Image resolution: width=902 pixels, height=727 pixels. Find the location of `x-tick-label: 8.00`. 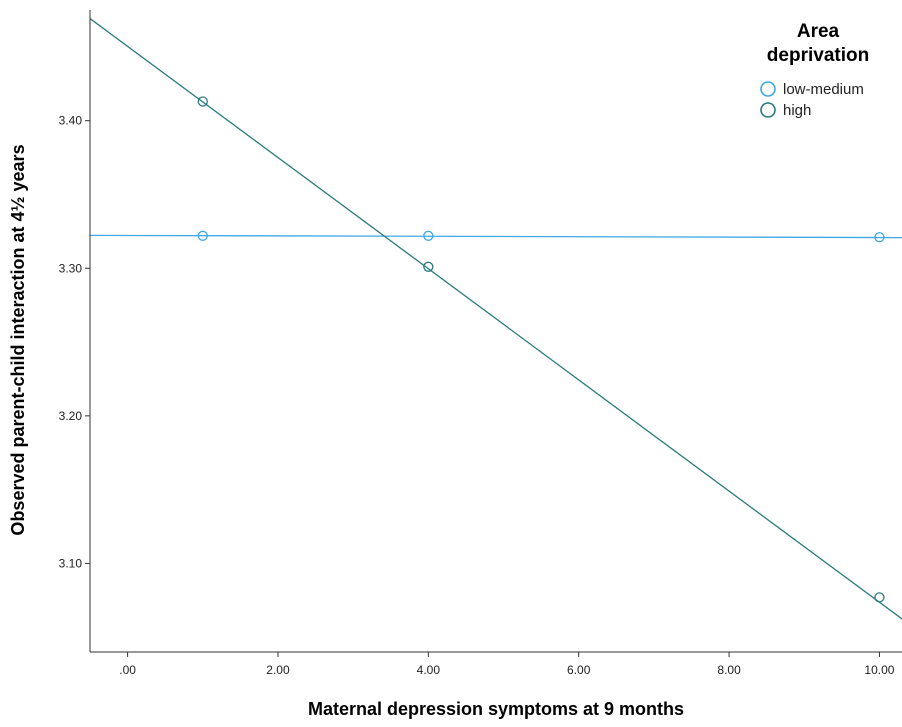

x-tick-label: 8.00 is located at coordinates (729, 670).